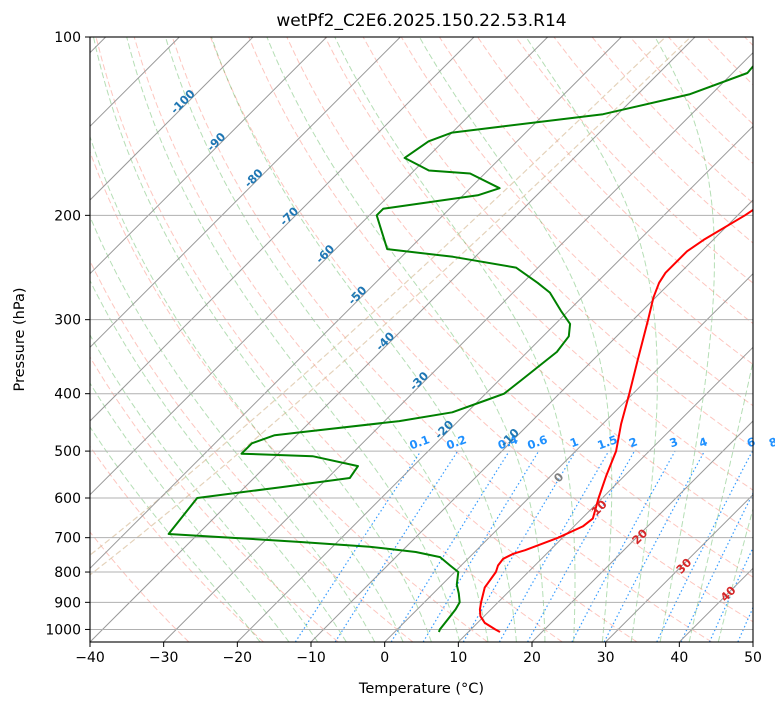 The height and width of the screenshot is (712, 775). Describe the element at coordinates (559, 478) in the screenshot. I see `theta-e-label: 0` at that location.